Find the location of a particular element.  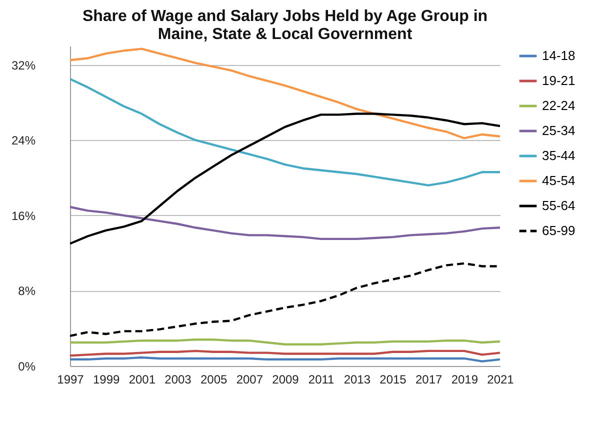

legend-label: 14-18 is located at coordinates (559, 55).